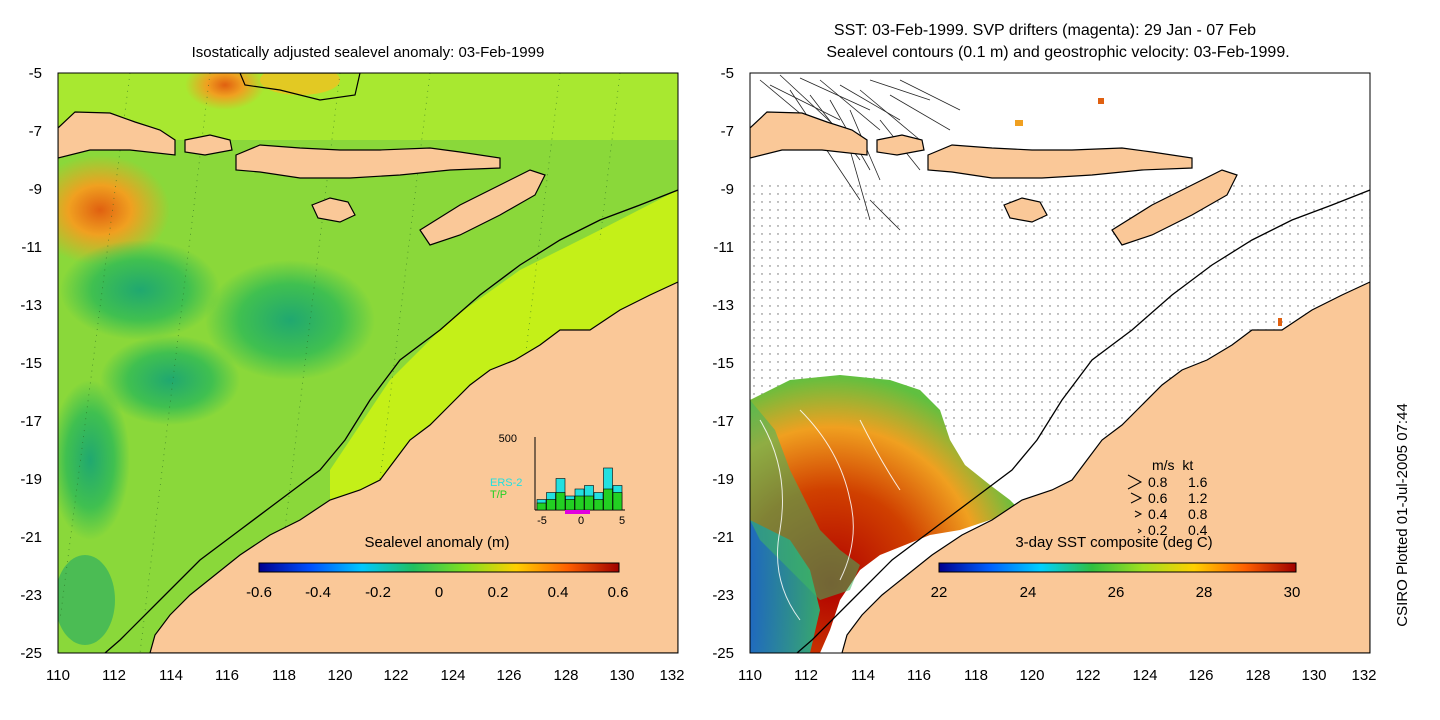  What do you see at coordinates (830, 515) in the screenshot?
I see `right-sealevel-contours` at bounding box center [830, 515].